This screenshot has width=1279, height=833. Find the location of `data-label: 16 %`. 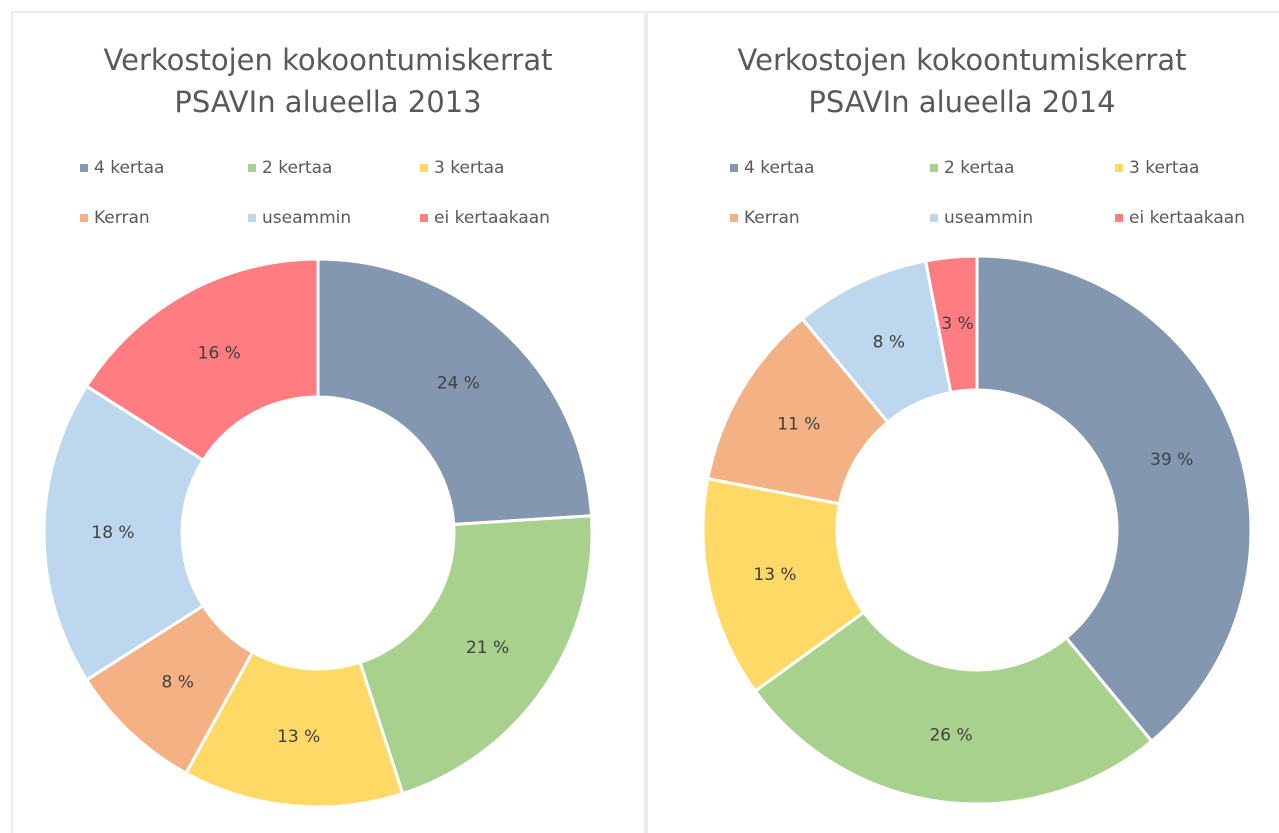

data-label: 16 % is located at coordinates (219, 353).